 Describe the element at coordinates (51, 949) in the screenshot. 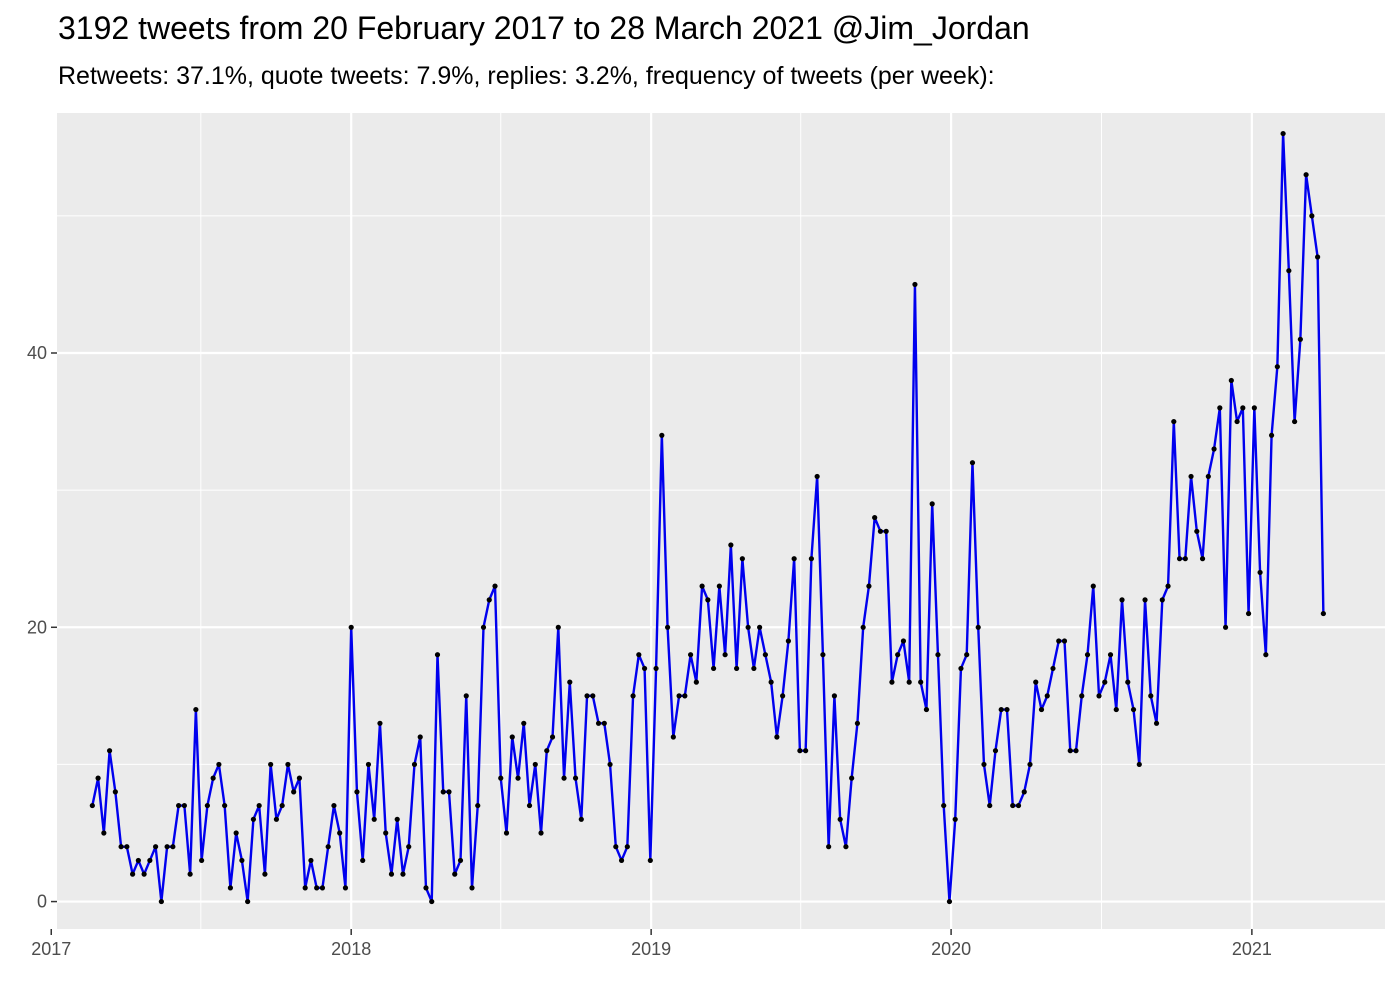

I see `x-tick-label: 2017` at that location.